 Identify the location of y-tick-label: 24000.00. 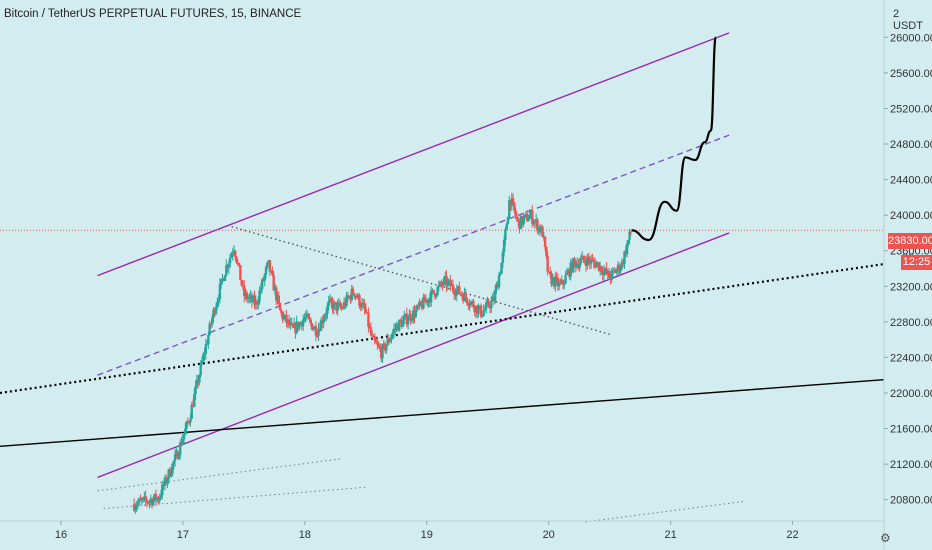
(911, 216).